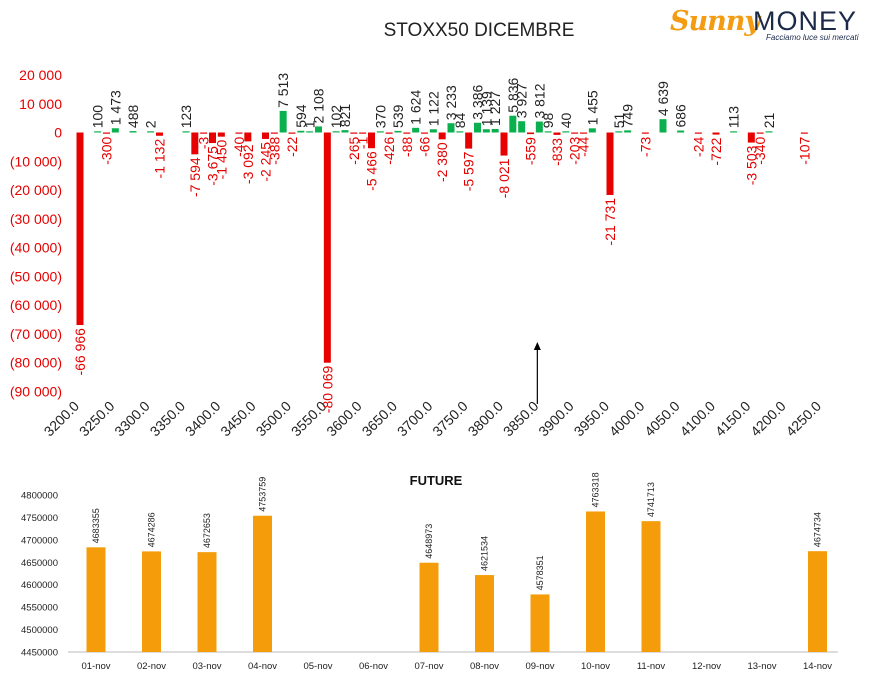  I want to click on bar-value-label: -300, so click(107, 150).